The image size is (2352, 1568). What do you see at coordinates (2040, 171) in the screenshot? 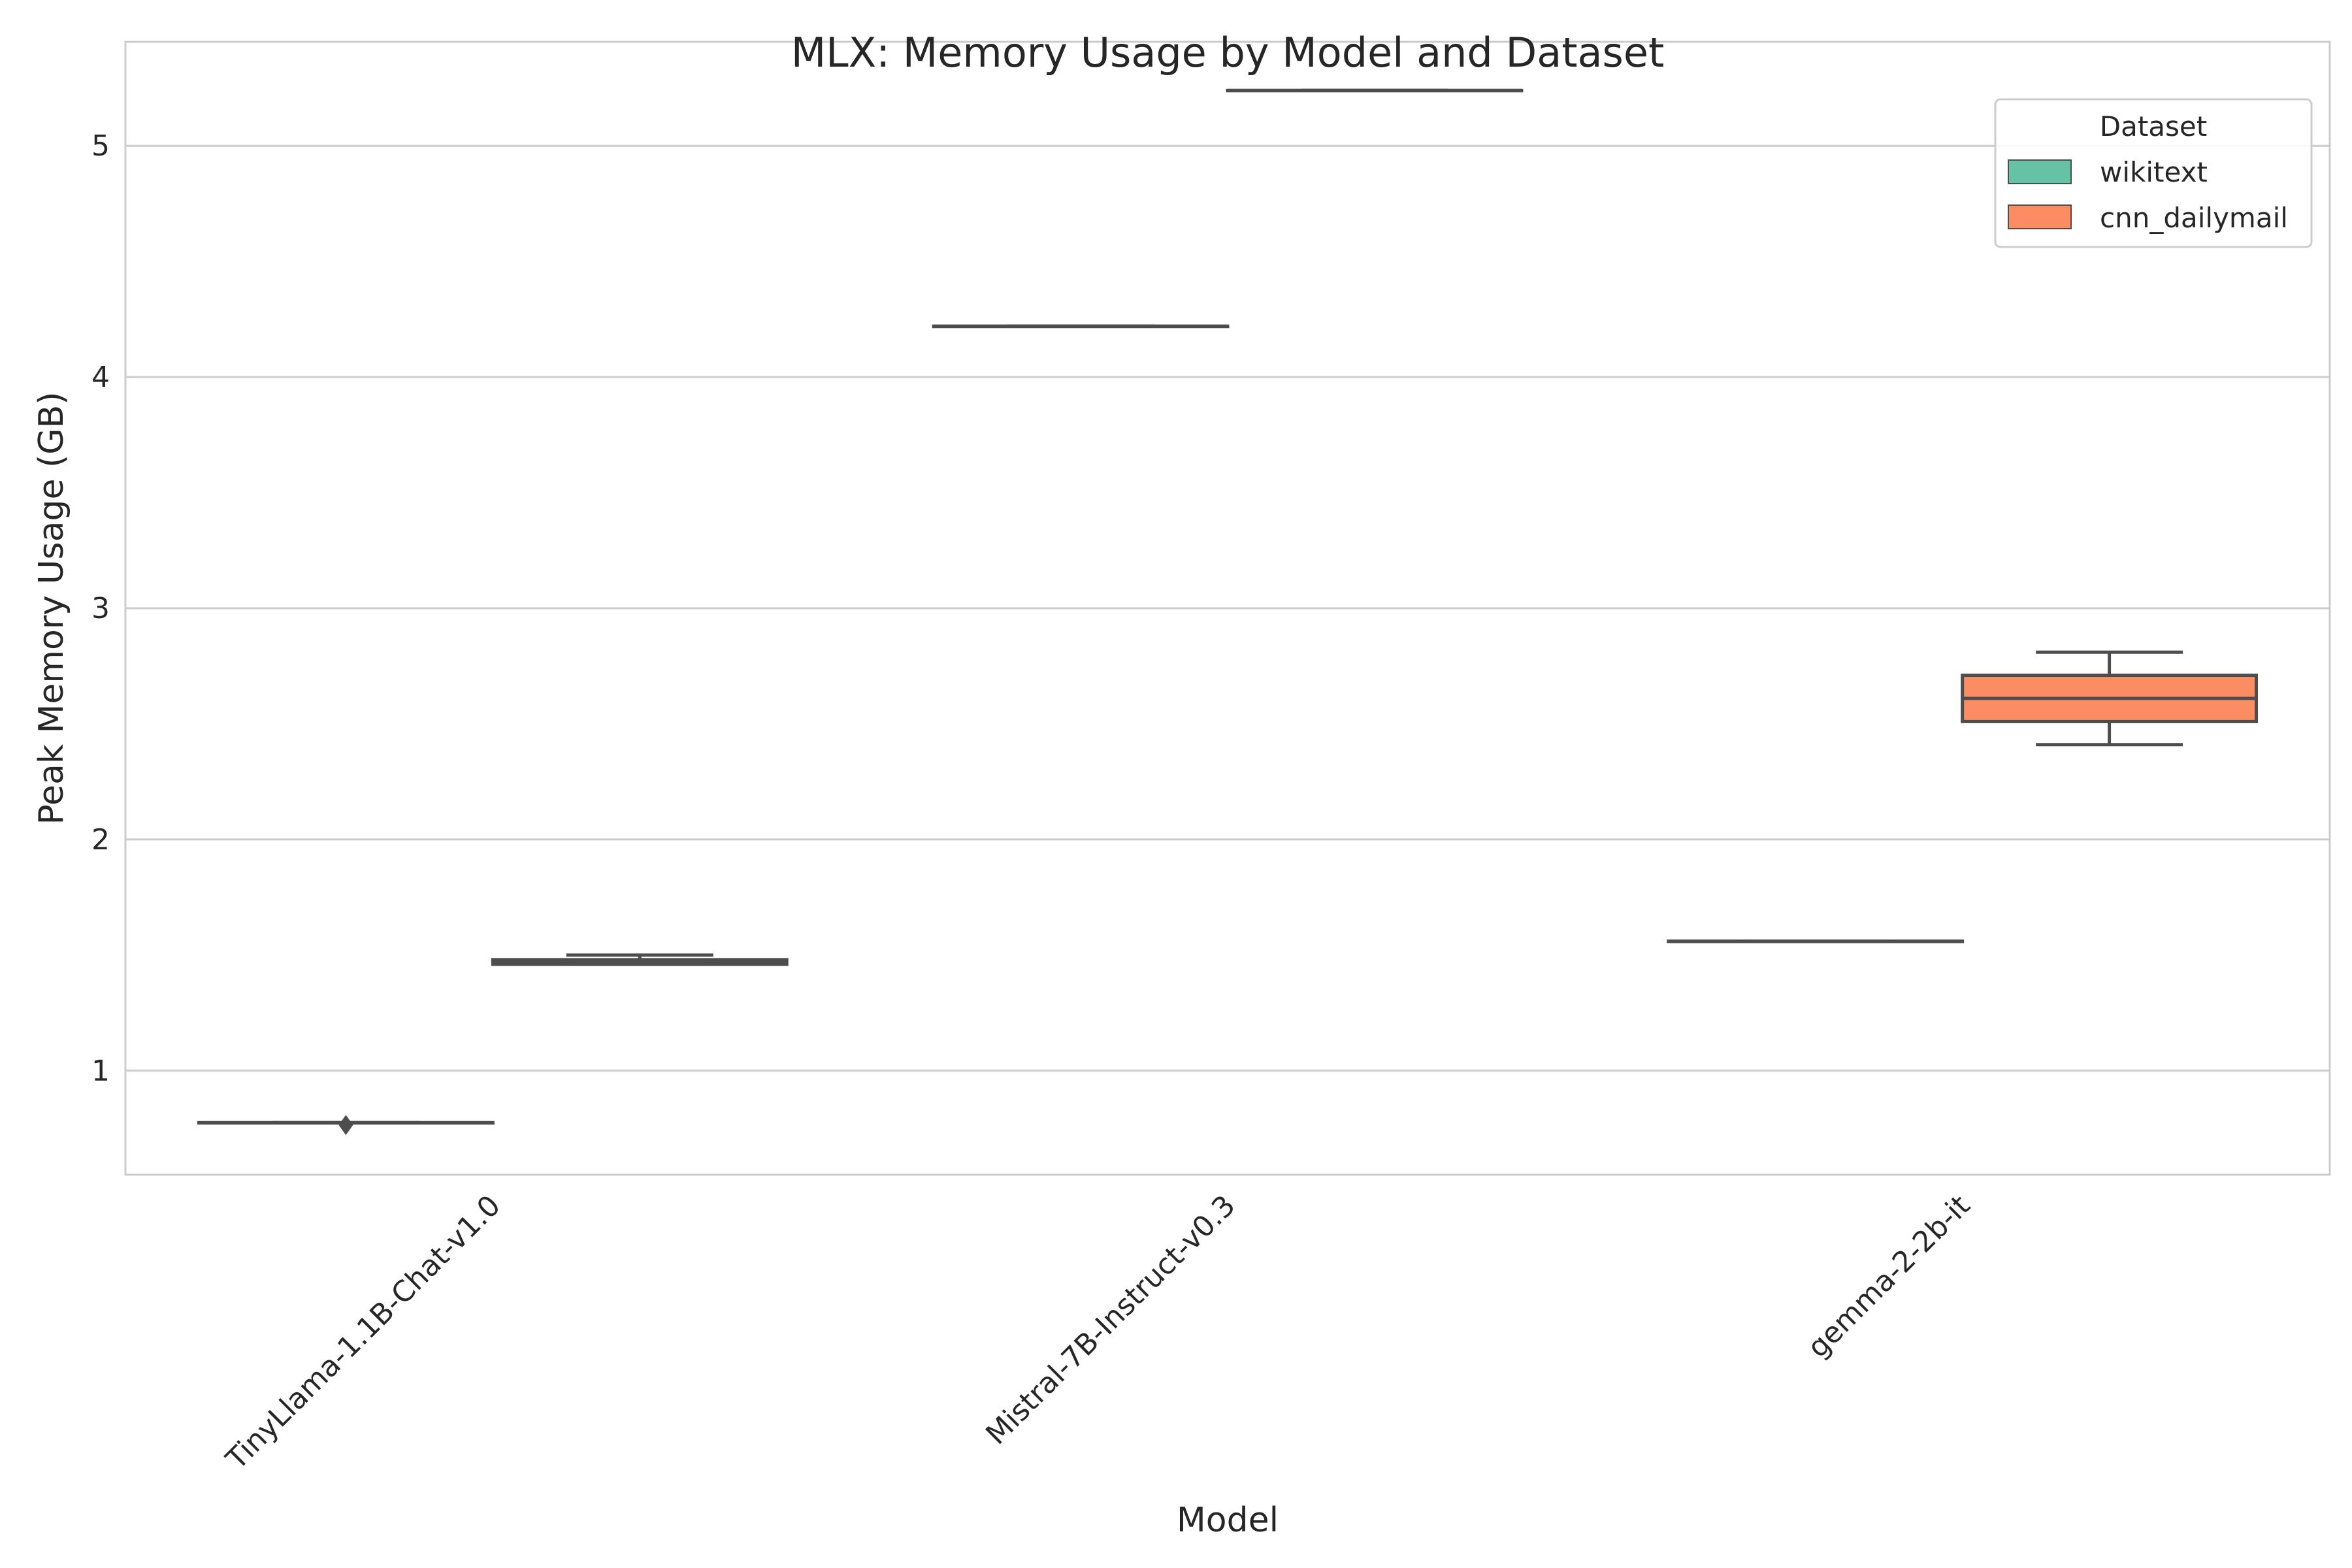
I see `legend-swatch-wikitext` at bounding box center [2040, 171].